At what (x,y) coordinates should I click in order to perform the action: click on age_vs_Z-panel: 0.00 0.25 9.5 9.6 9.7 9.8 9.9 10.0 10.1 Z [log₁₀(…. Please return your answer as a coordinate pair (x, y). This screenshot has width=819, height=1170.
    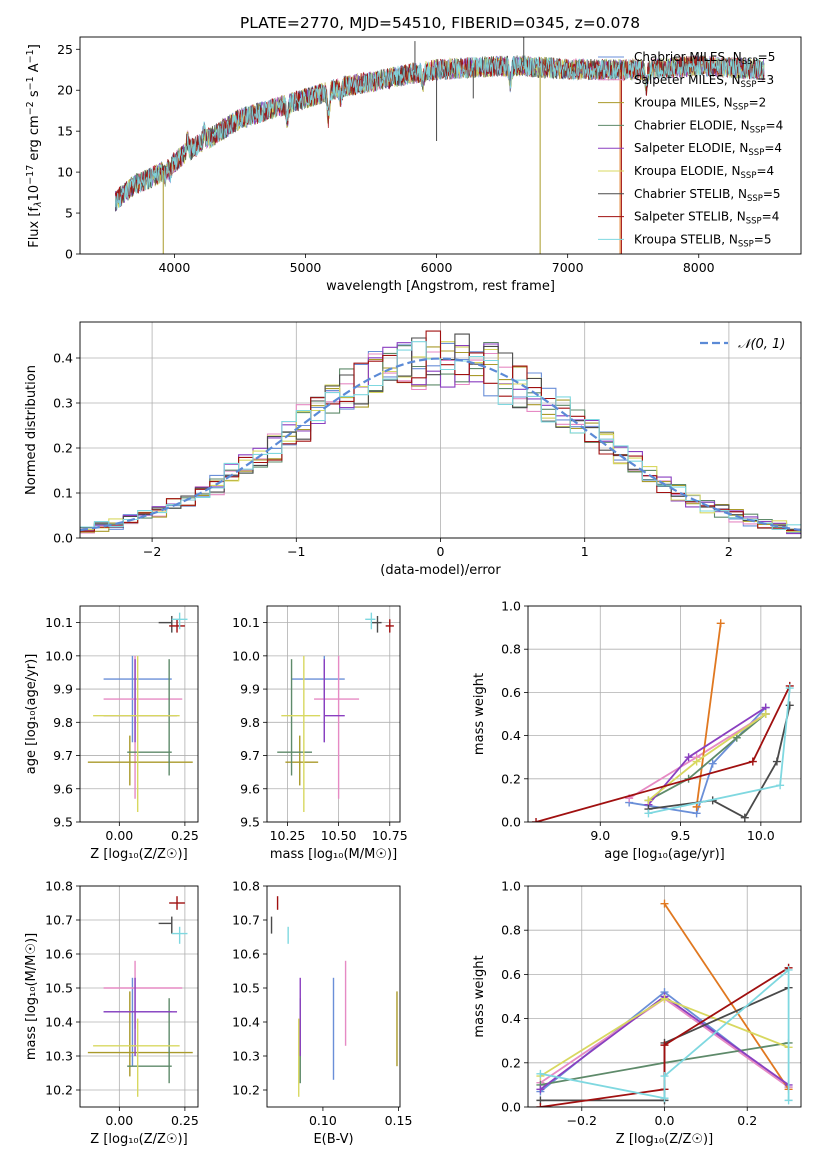
    Looking at the image, I should click on (111, 733).